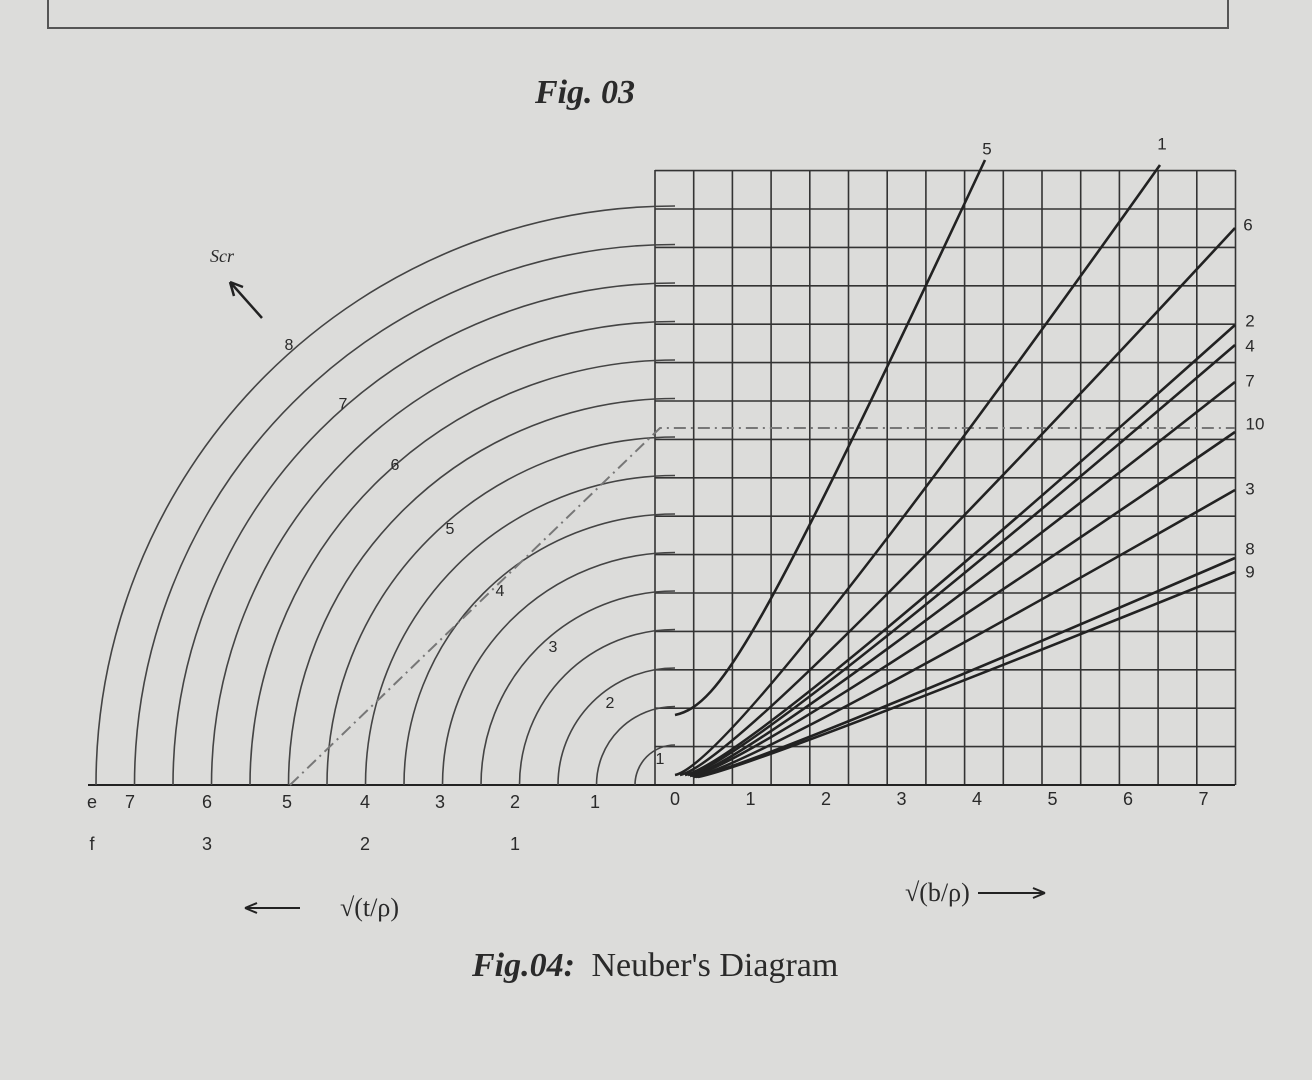 The height and width of the screenshot is (1080, 1312). Describe the element at coordinates (750, 799) in the screenshot. I see `right-axis-label: 1` at that location.